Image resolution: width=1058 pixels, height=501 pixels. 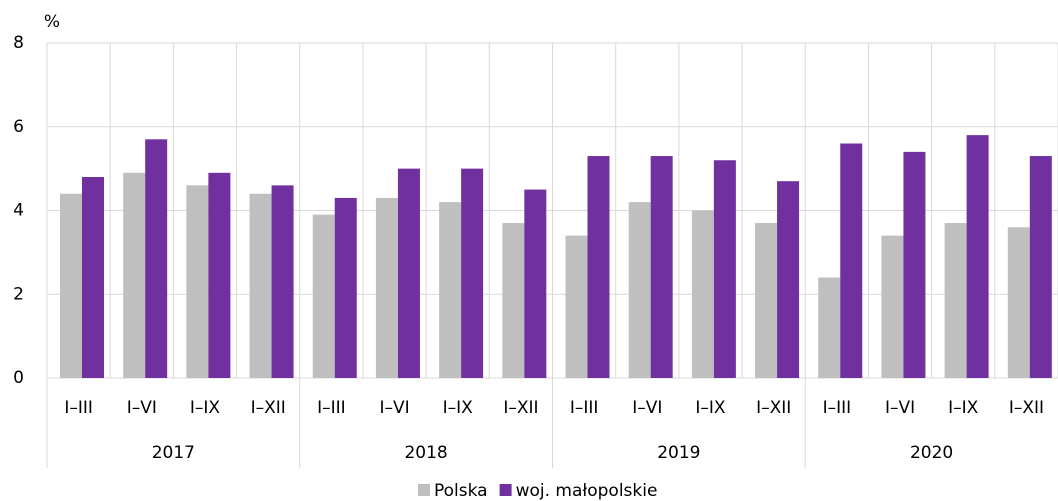 What do you see at coordinates (18, 43) in the screenshot?
I see `y-tick-label: 8` at bounding box center [18, 43].